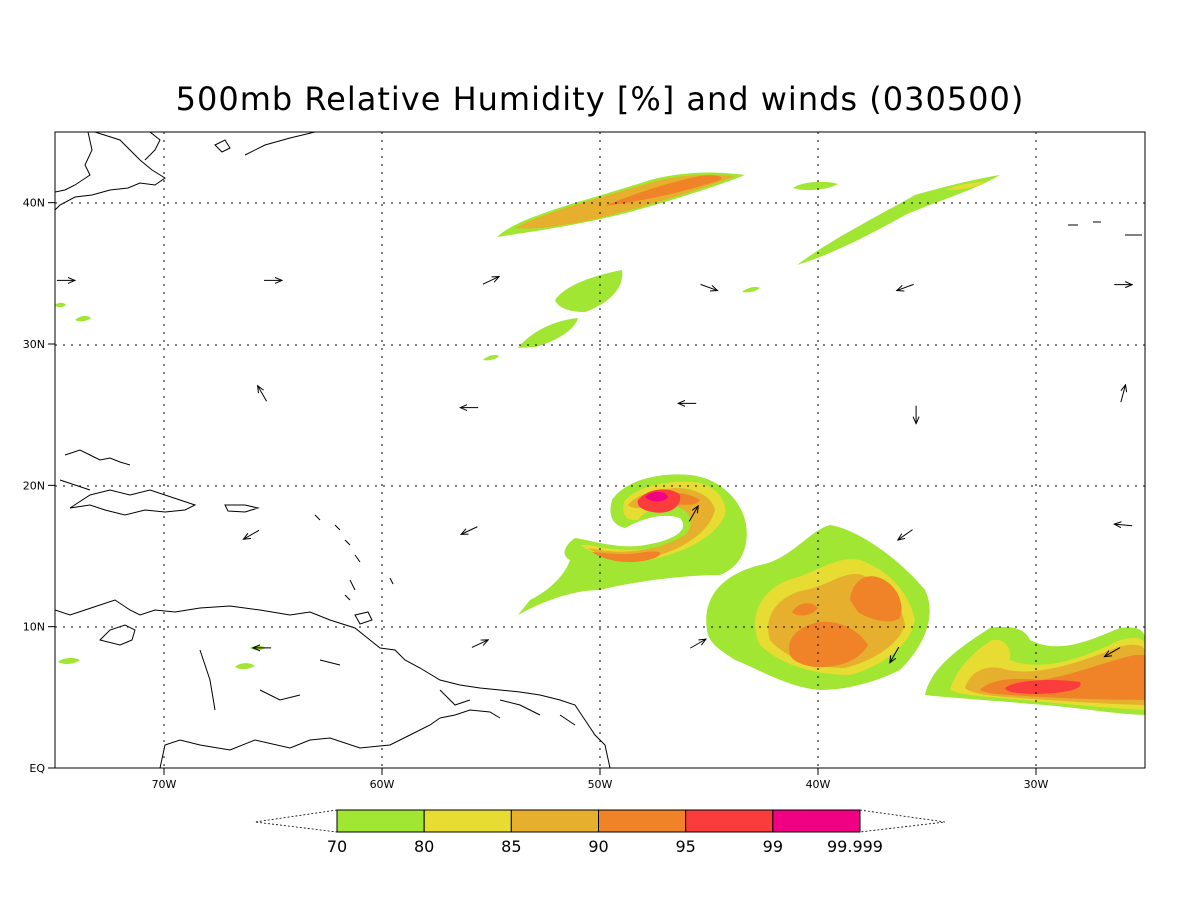 The image size is (1200, 900). What do you see at coordinates (34, 203) in the screenshot?
I see `lat-tick-label: 40N` at bounding box center [34, 203].